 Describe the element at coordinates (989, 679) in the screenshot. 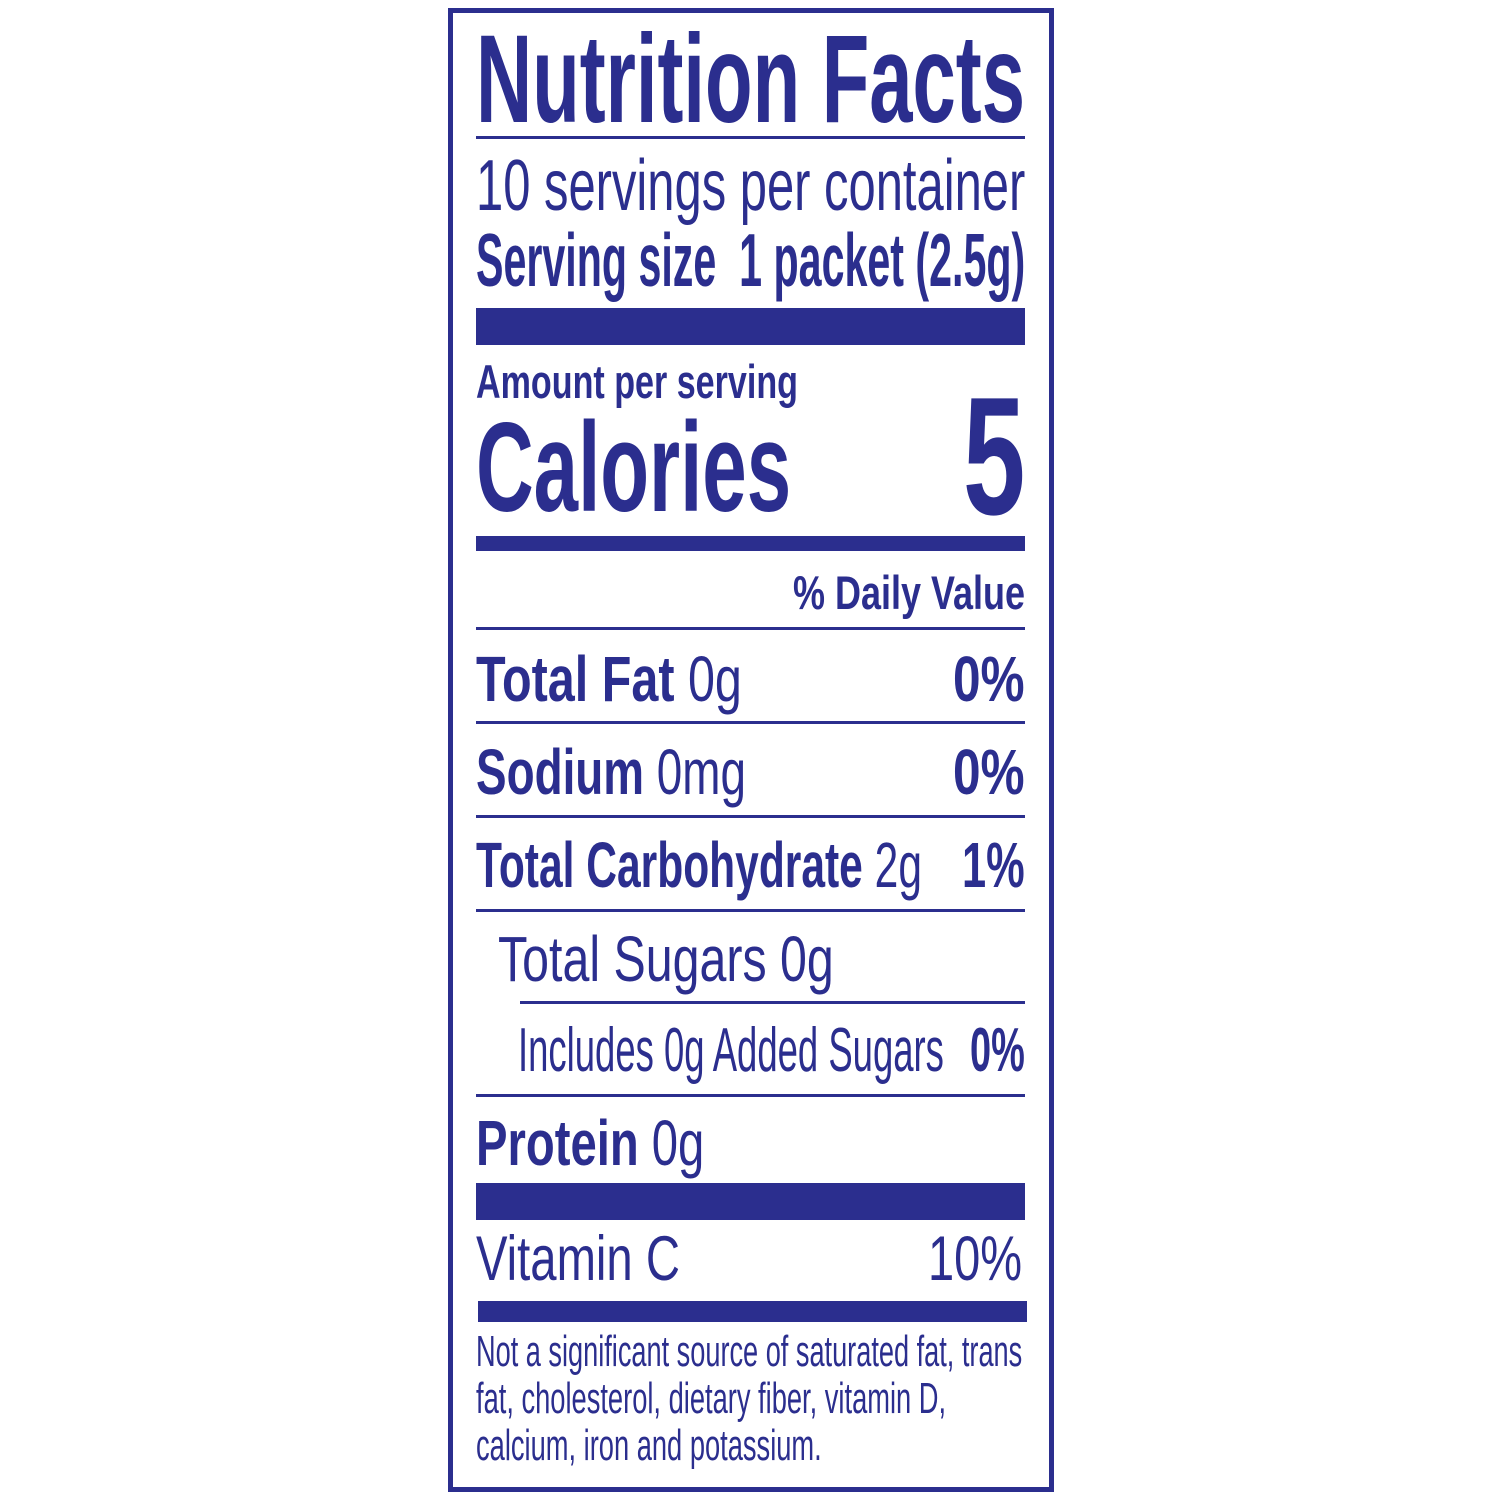

I see `dv-total-fat: 0%` at that location.